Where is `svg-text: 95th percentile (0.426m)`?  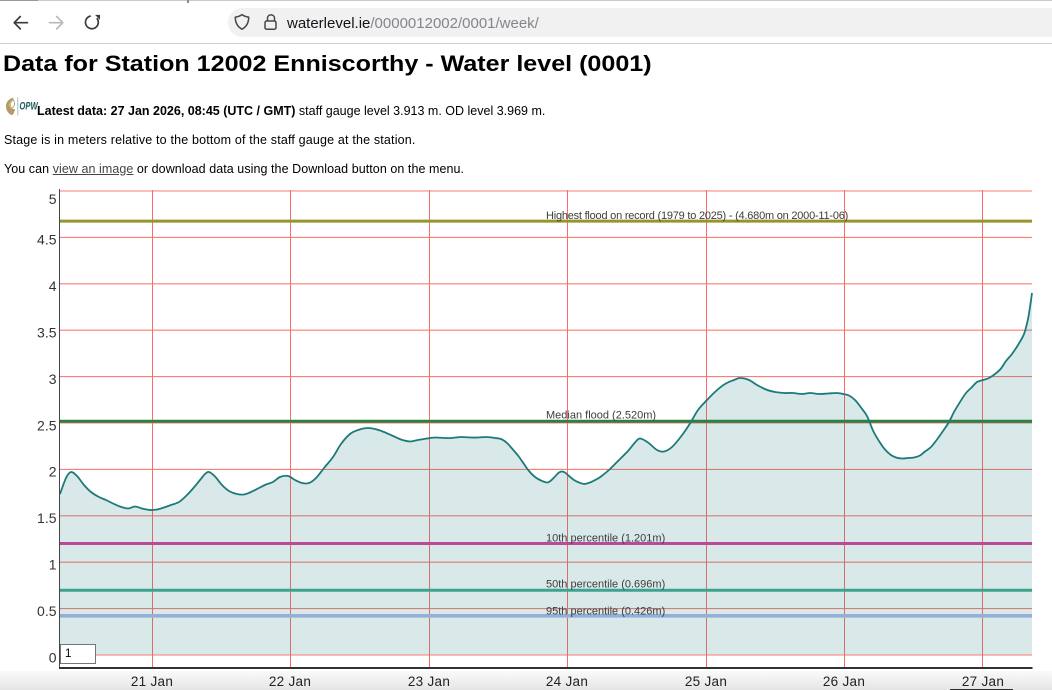
svg-text: 95th percentile (0.426m) is located at coordinates (605, 612).